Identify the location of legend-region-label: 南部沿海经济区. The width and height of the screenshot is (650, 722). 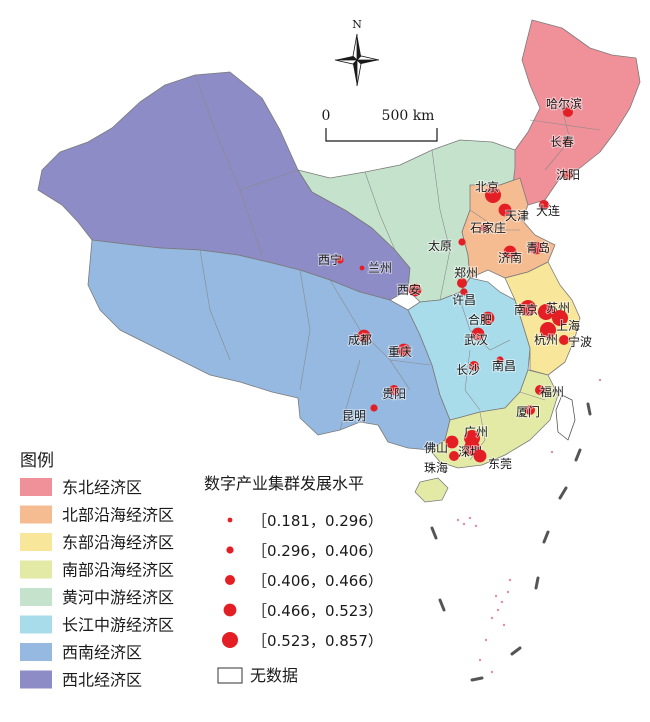
(118, 570).